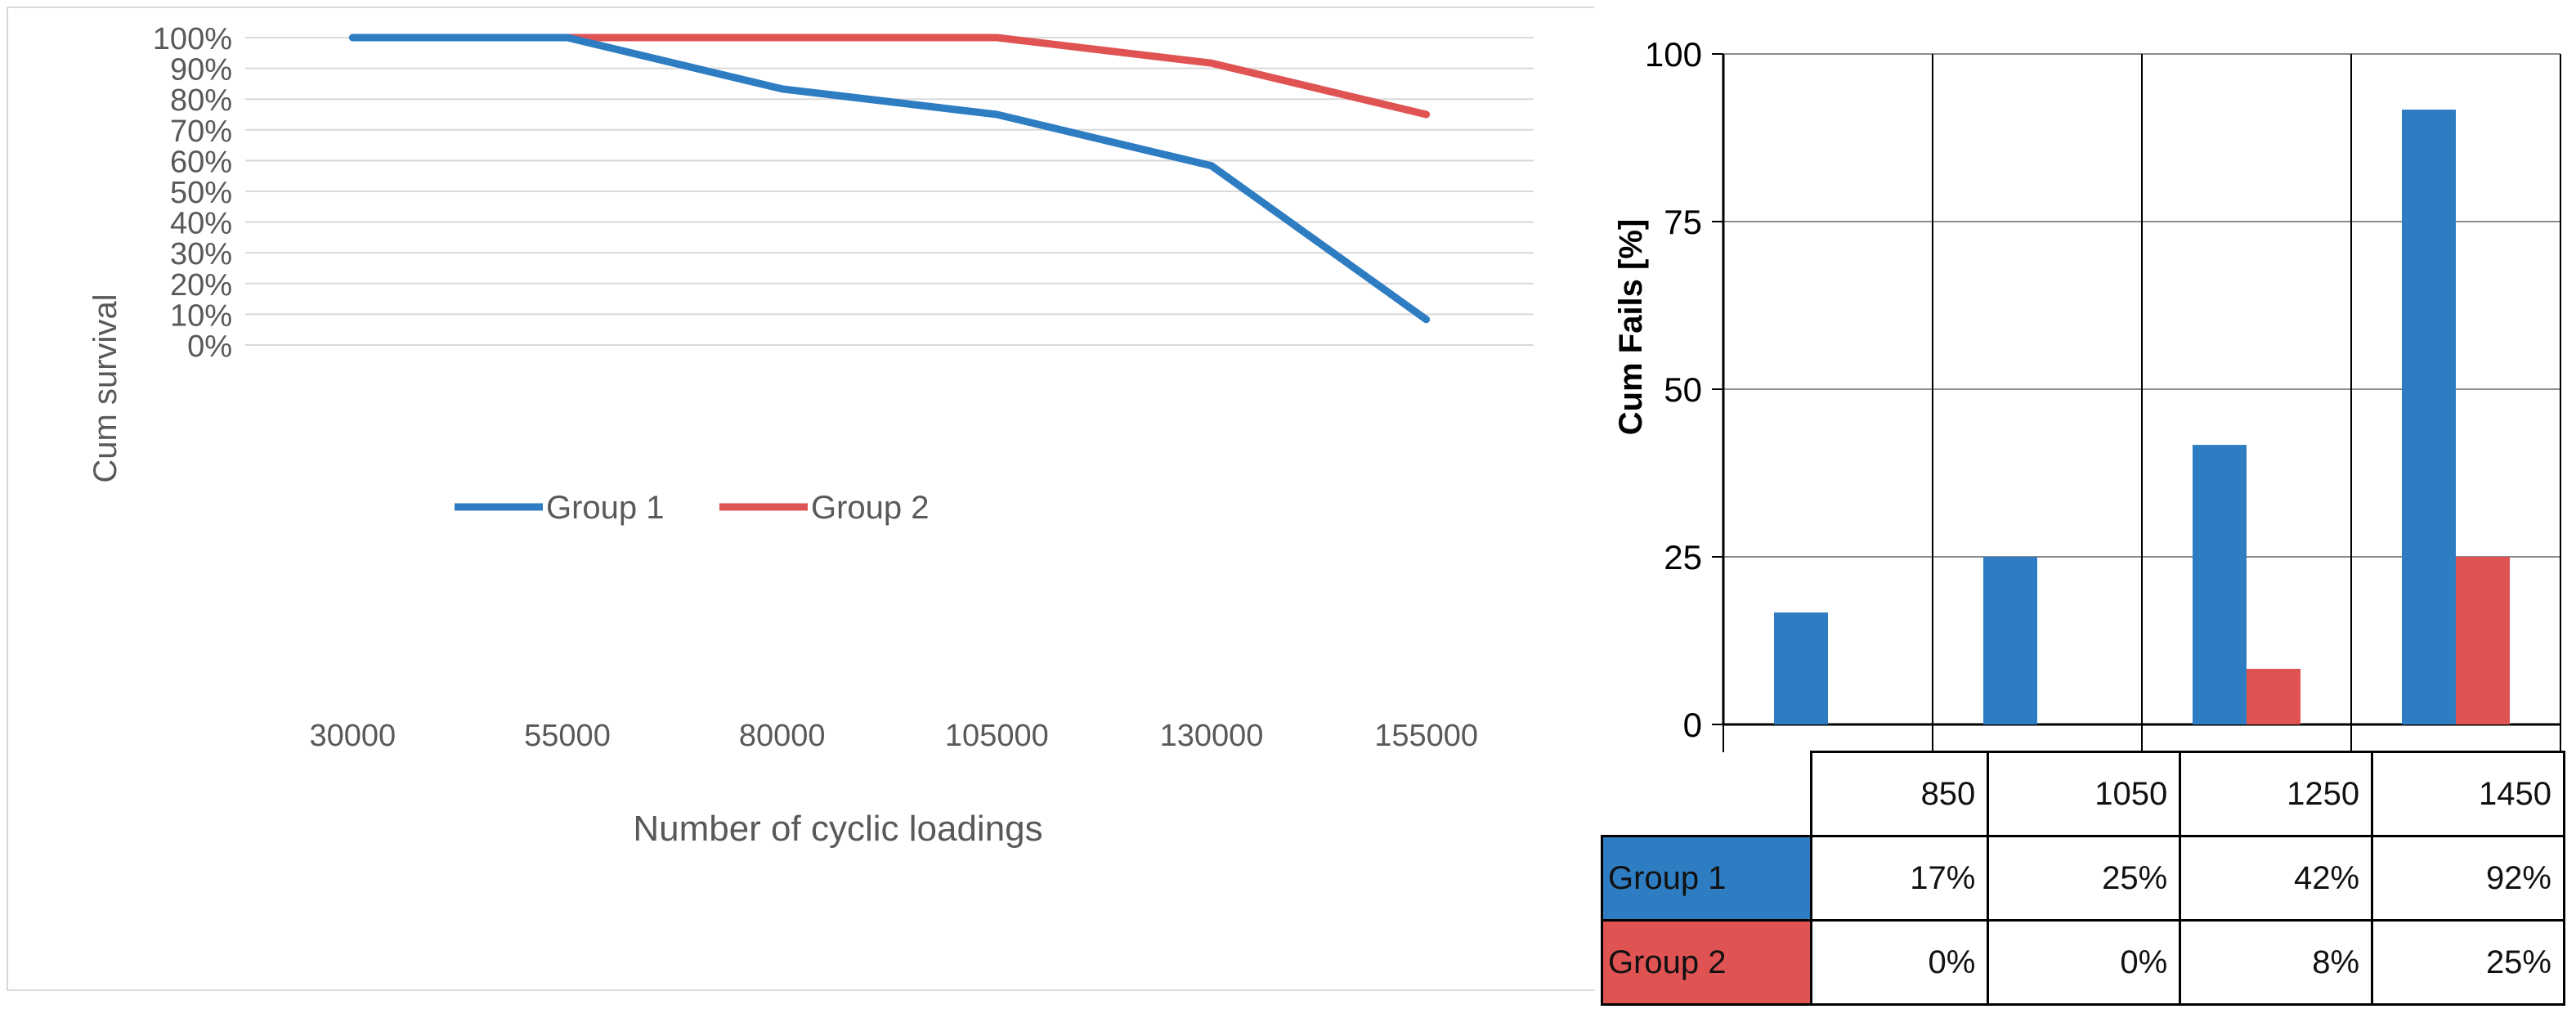  I want to click on bar-chart-y-tick-labels: 0 25 50 75 100, so click(1674, 389).